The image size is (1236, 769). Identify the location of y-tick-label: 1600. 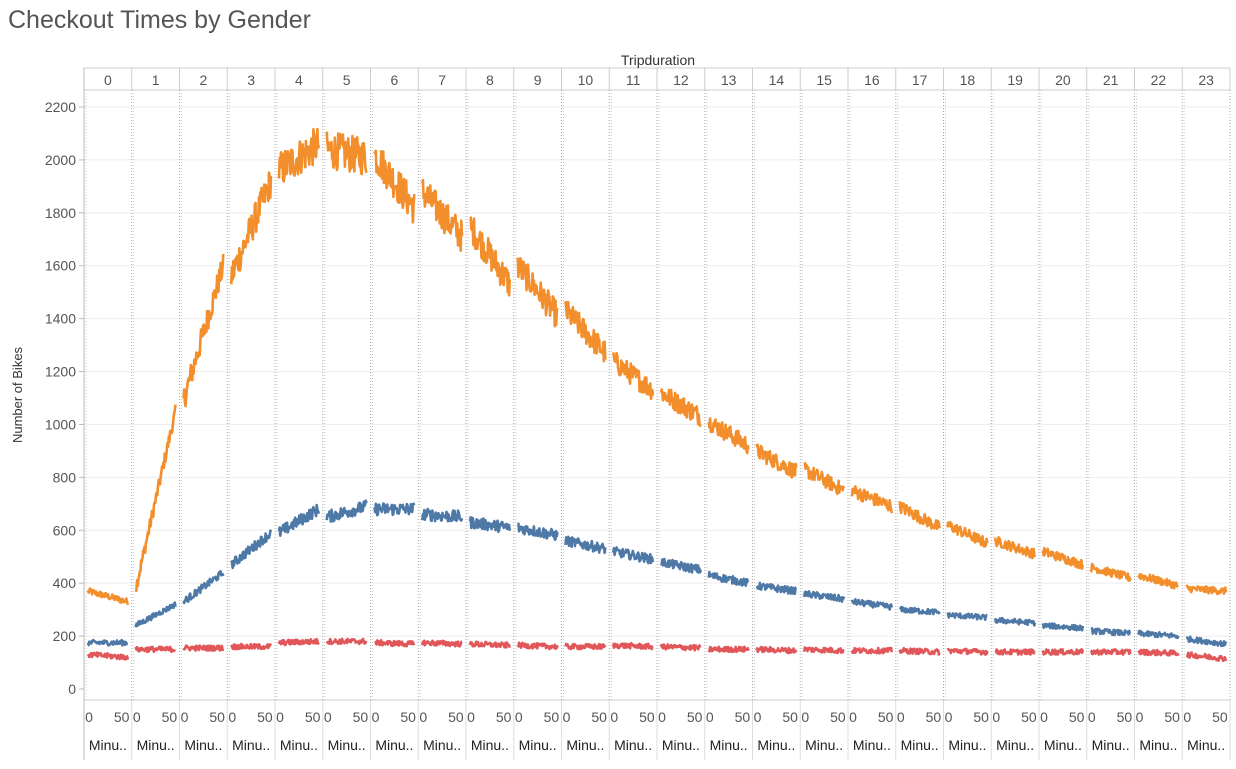
(60, 266).